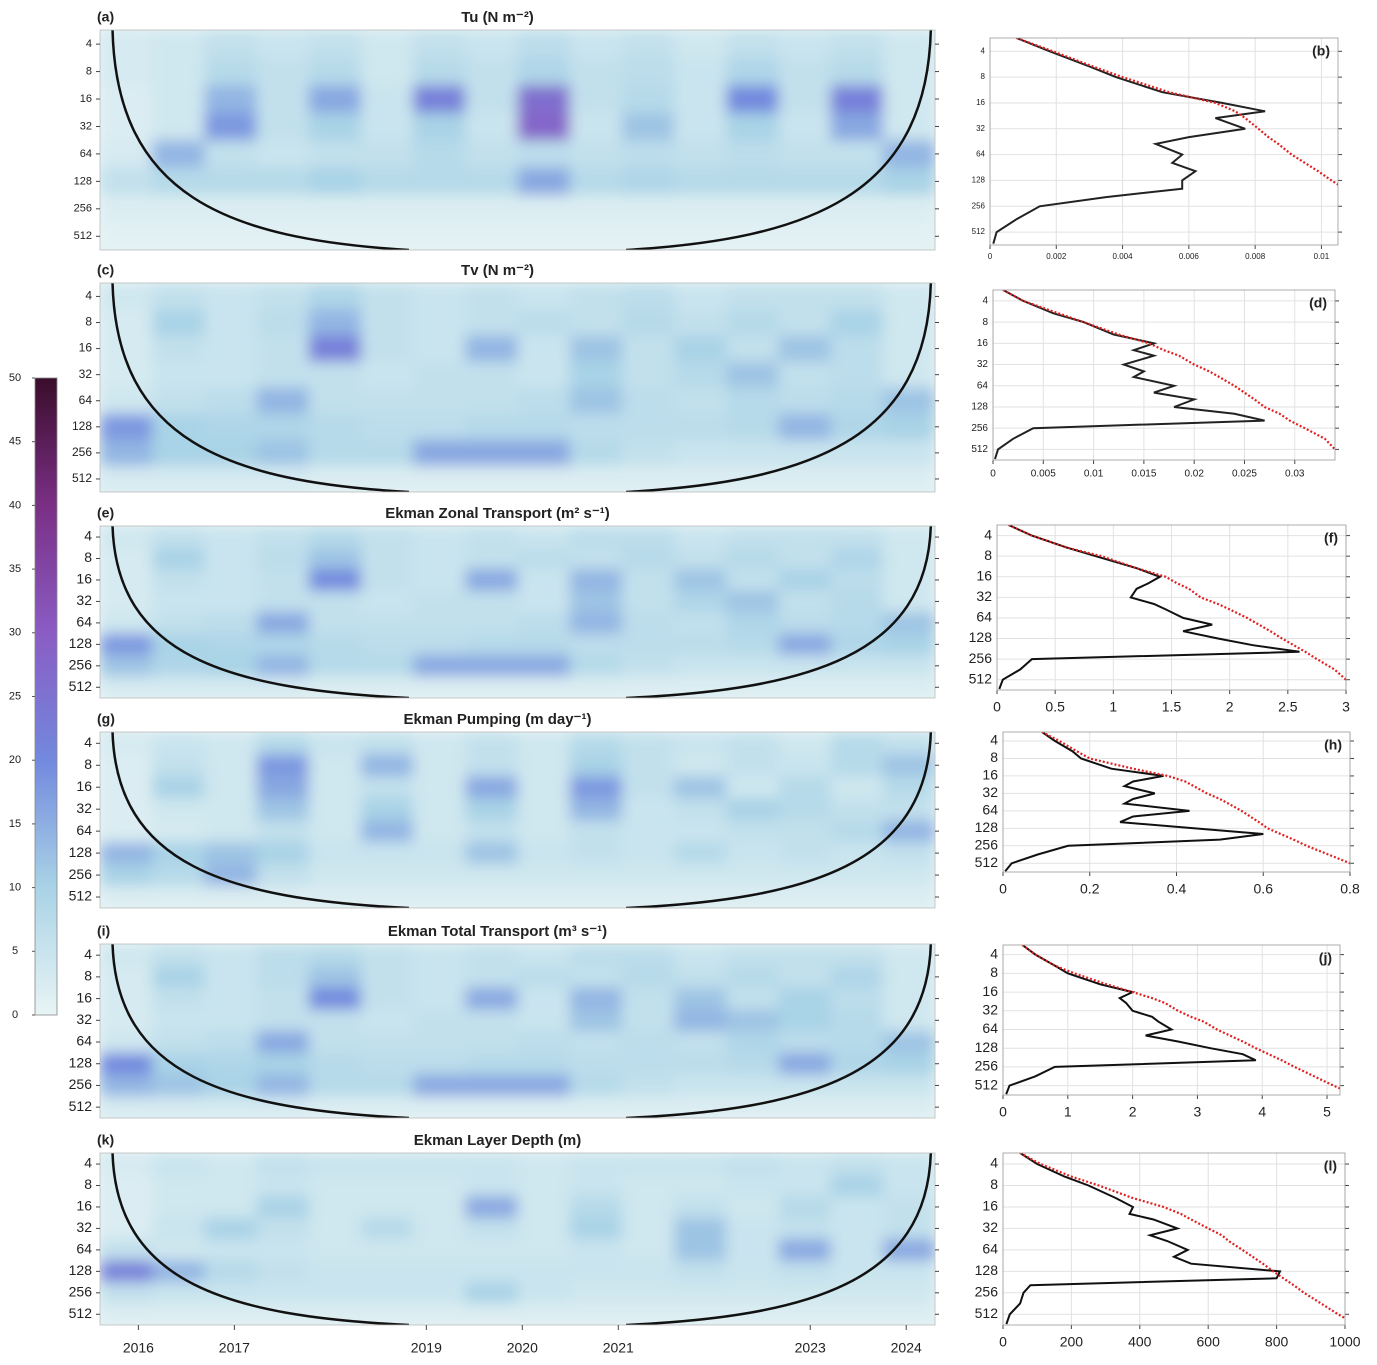  What do you see at coordinates (1327, 1112) in the screenshot?
I see `x-tick-label: 5` at bounding box center [1327, 1112].